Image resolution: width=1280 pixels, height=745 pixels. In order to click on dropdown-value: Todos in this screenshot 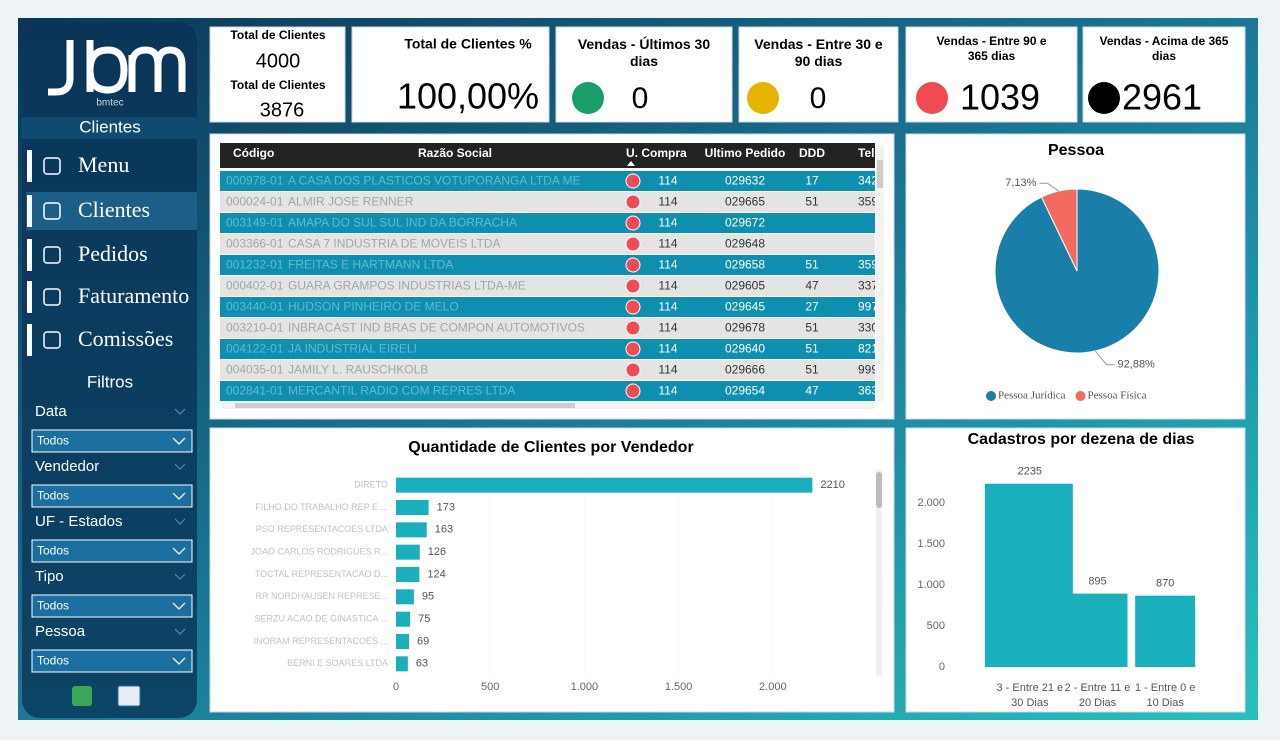, I will do `click(53, 551)`.